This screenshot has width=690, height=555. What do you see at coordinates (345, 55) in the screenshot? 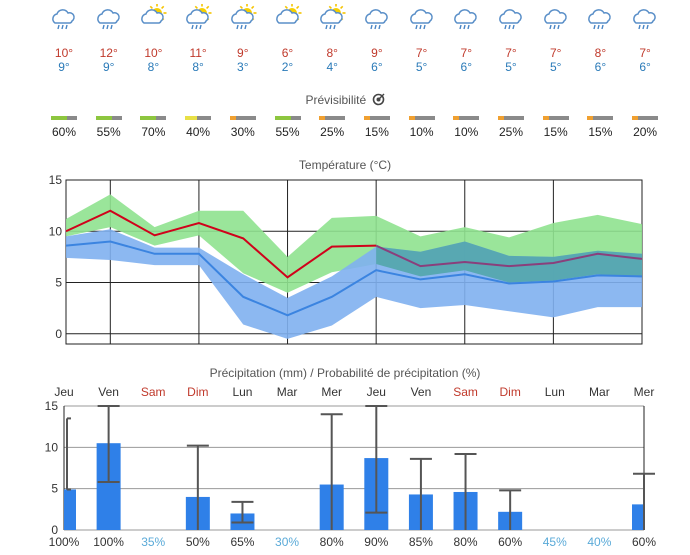
I see `tmax-row: 10° 12° 10° 11° 9° 6° 8° 9° 7° 7° 7° 7° 8° 7°` at bounding box center [345, 55].